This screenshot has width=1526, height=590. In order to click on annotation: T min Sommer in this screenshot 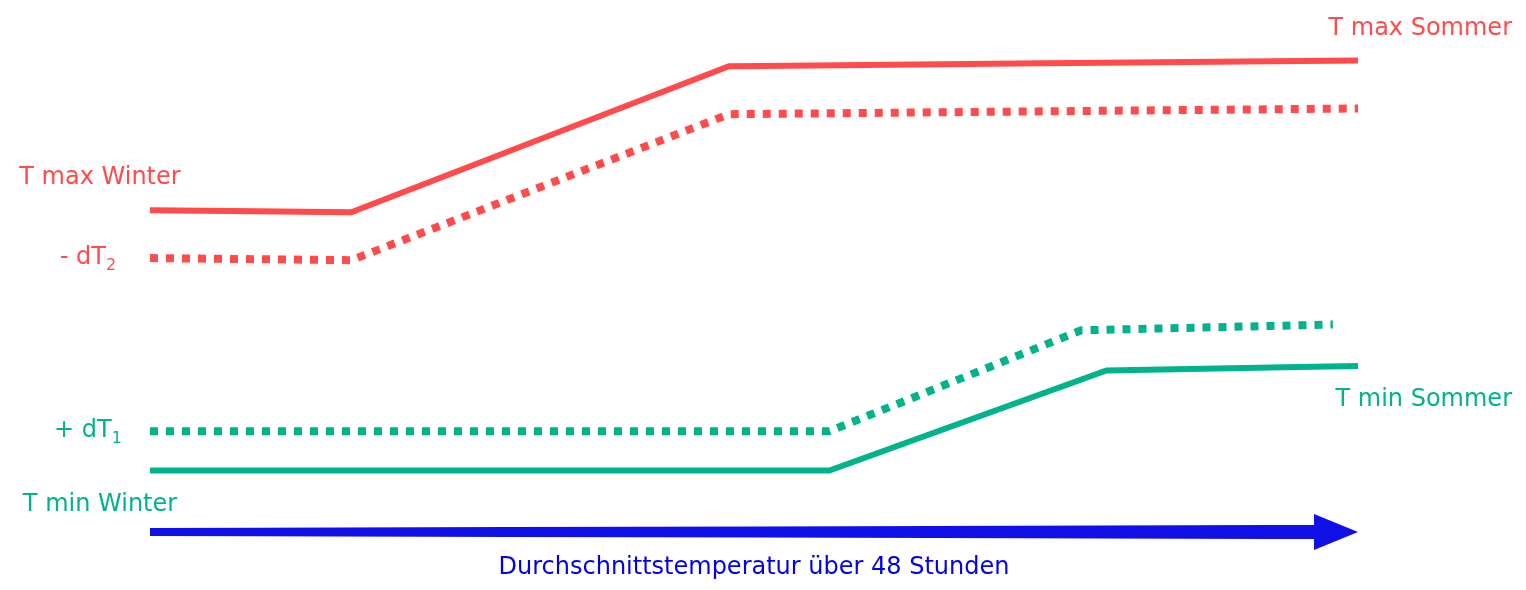, I will do `click(1423, 398)`.